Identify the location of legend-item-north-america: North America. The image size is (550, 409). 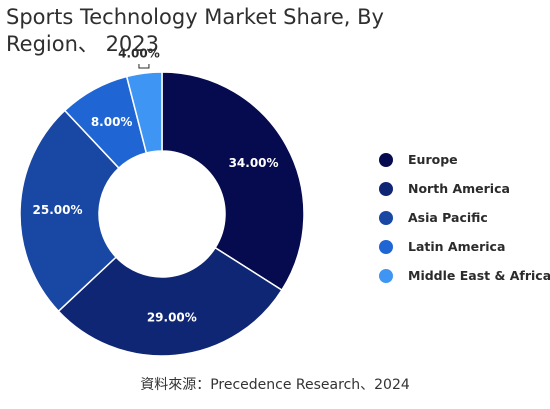
(464, 188).